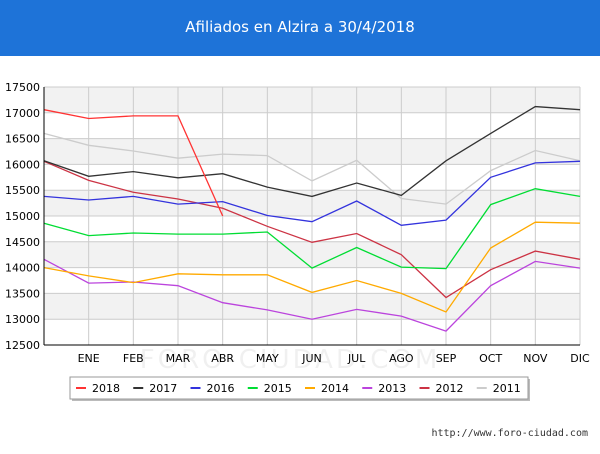 The height and width of the screenshot is (454, 600). I want to click on legend-label-2011: 2011, so click(507, 388).